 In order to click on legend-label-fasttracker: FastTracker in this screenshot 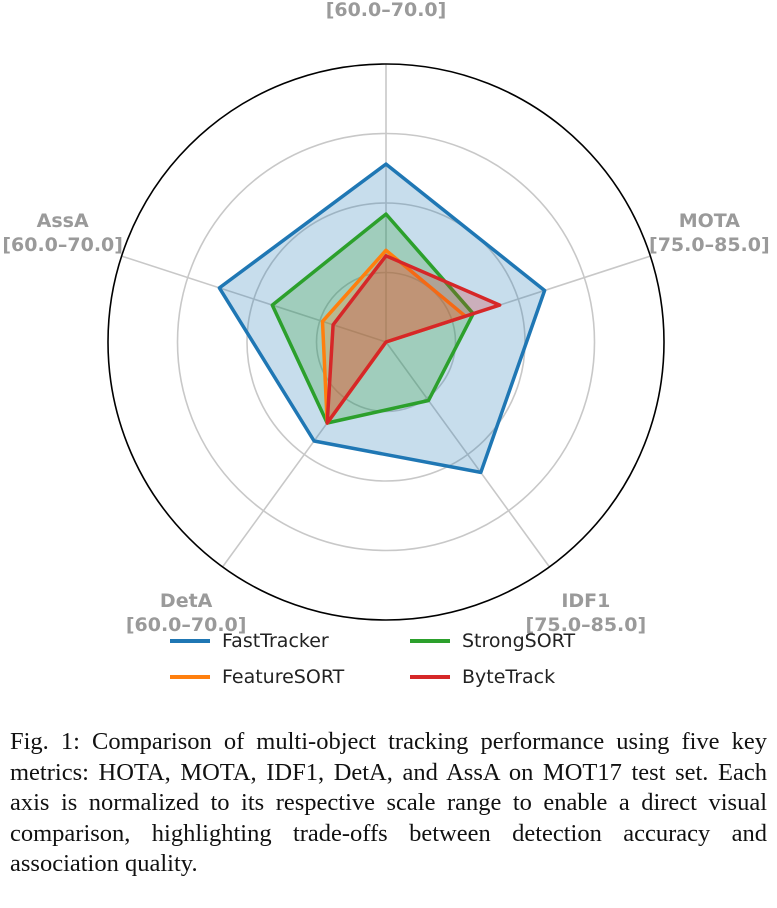, I will do `click(275, 641)`.